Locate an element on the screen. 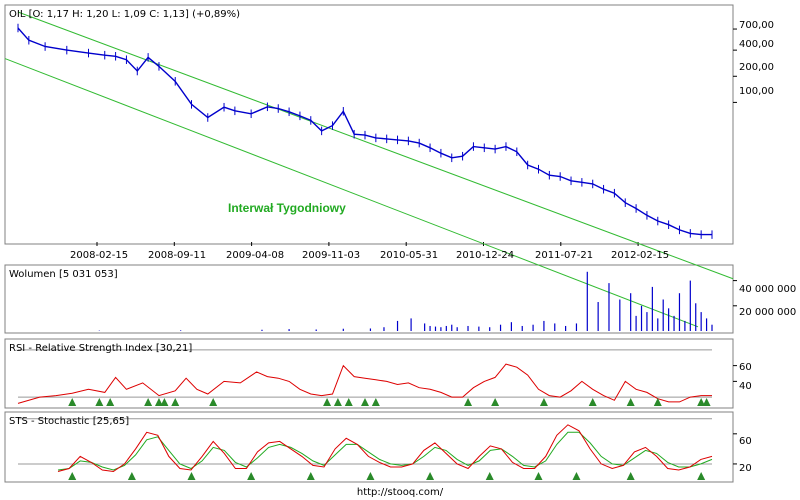 Image resolution: width=800 pixels, height=500 pixels. stochastic-k-line is located at coordinates (385, 448).